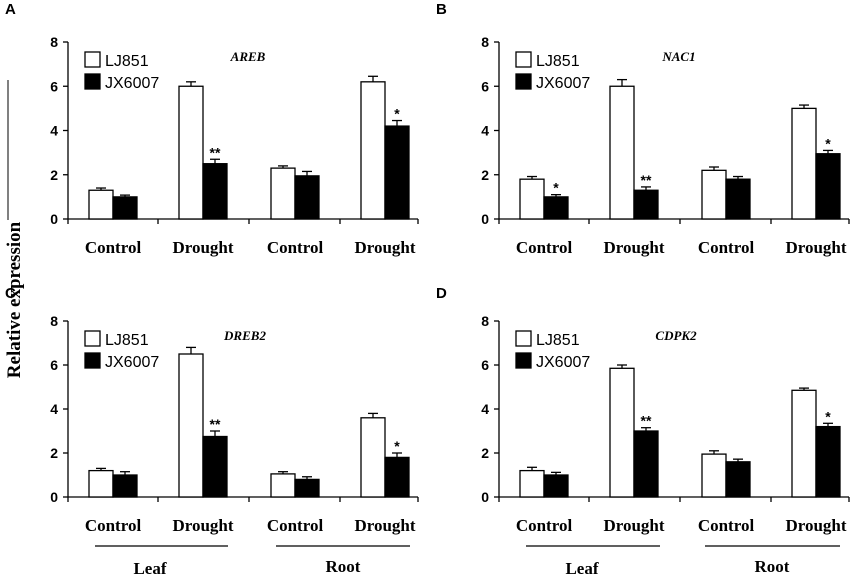 The width and height of the screenshot is (851, 588). Describe the element at coordinates (149, 568) in the screenshot. I see `group-label-leaf-c: Leaf` at that location.